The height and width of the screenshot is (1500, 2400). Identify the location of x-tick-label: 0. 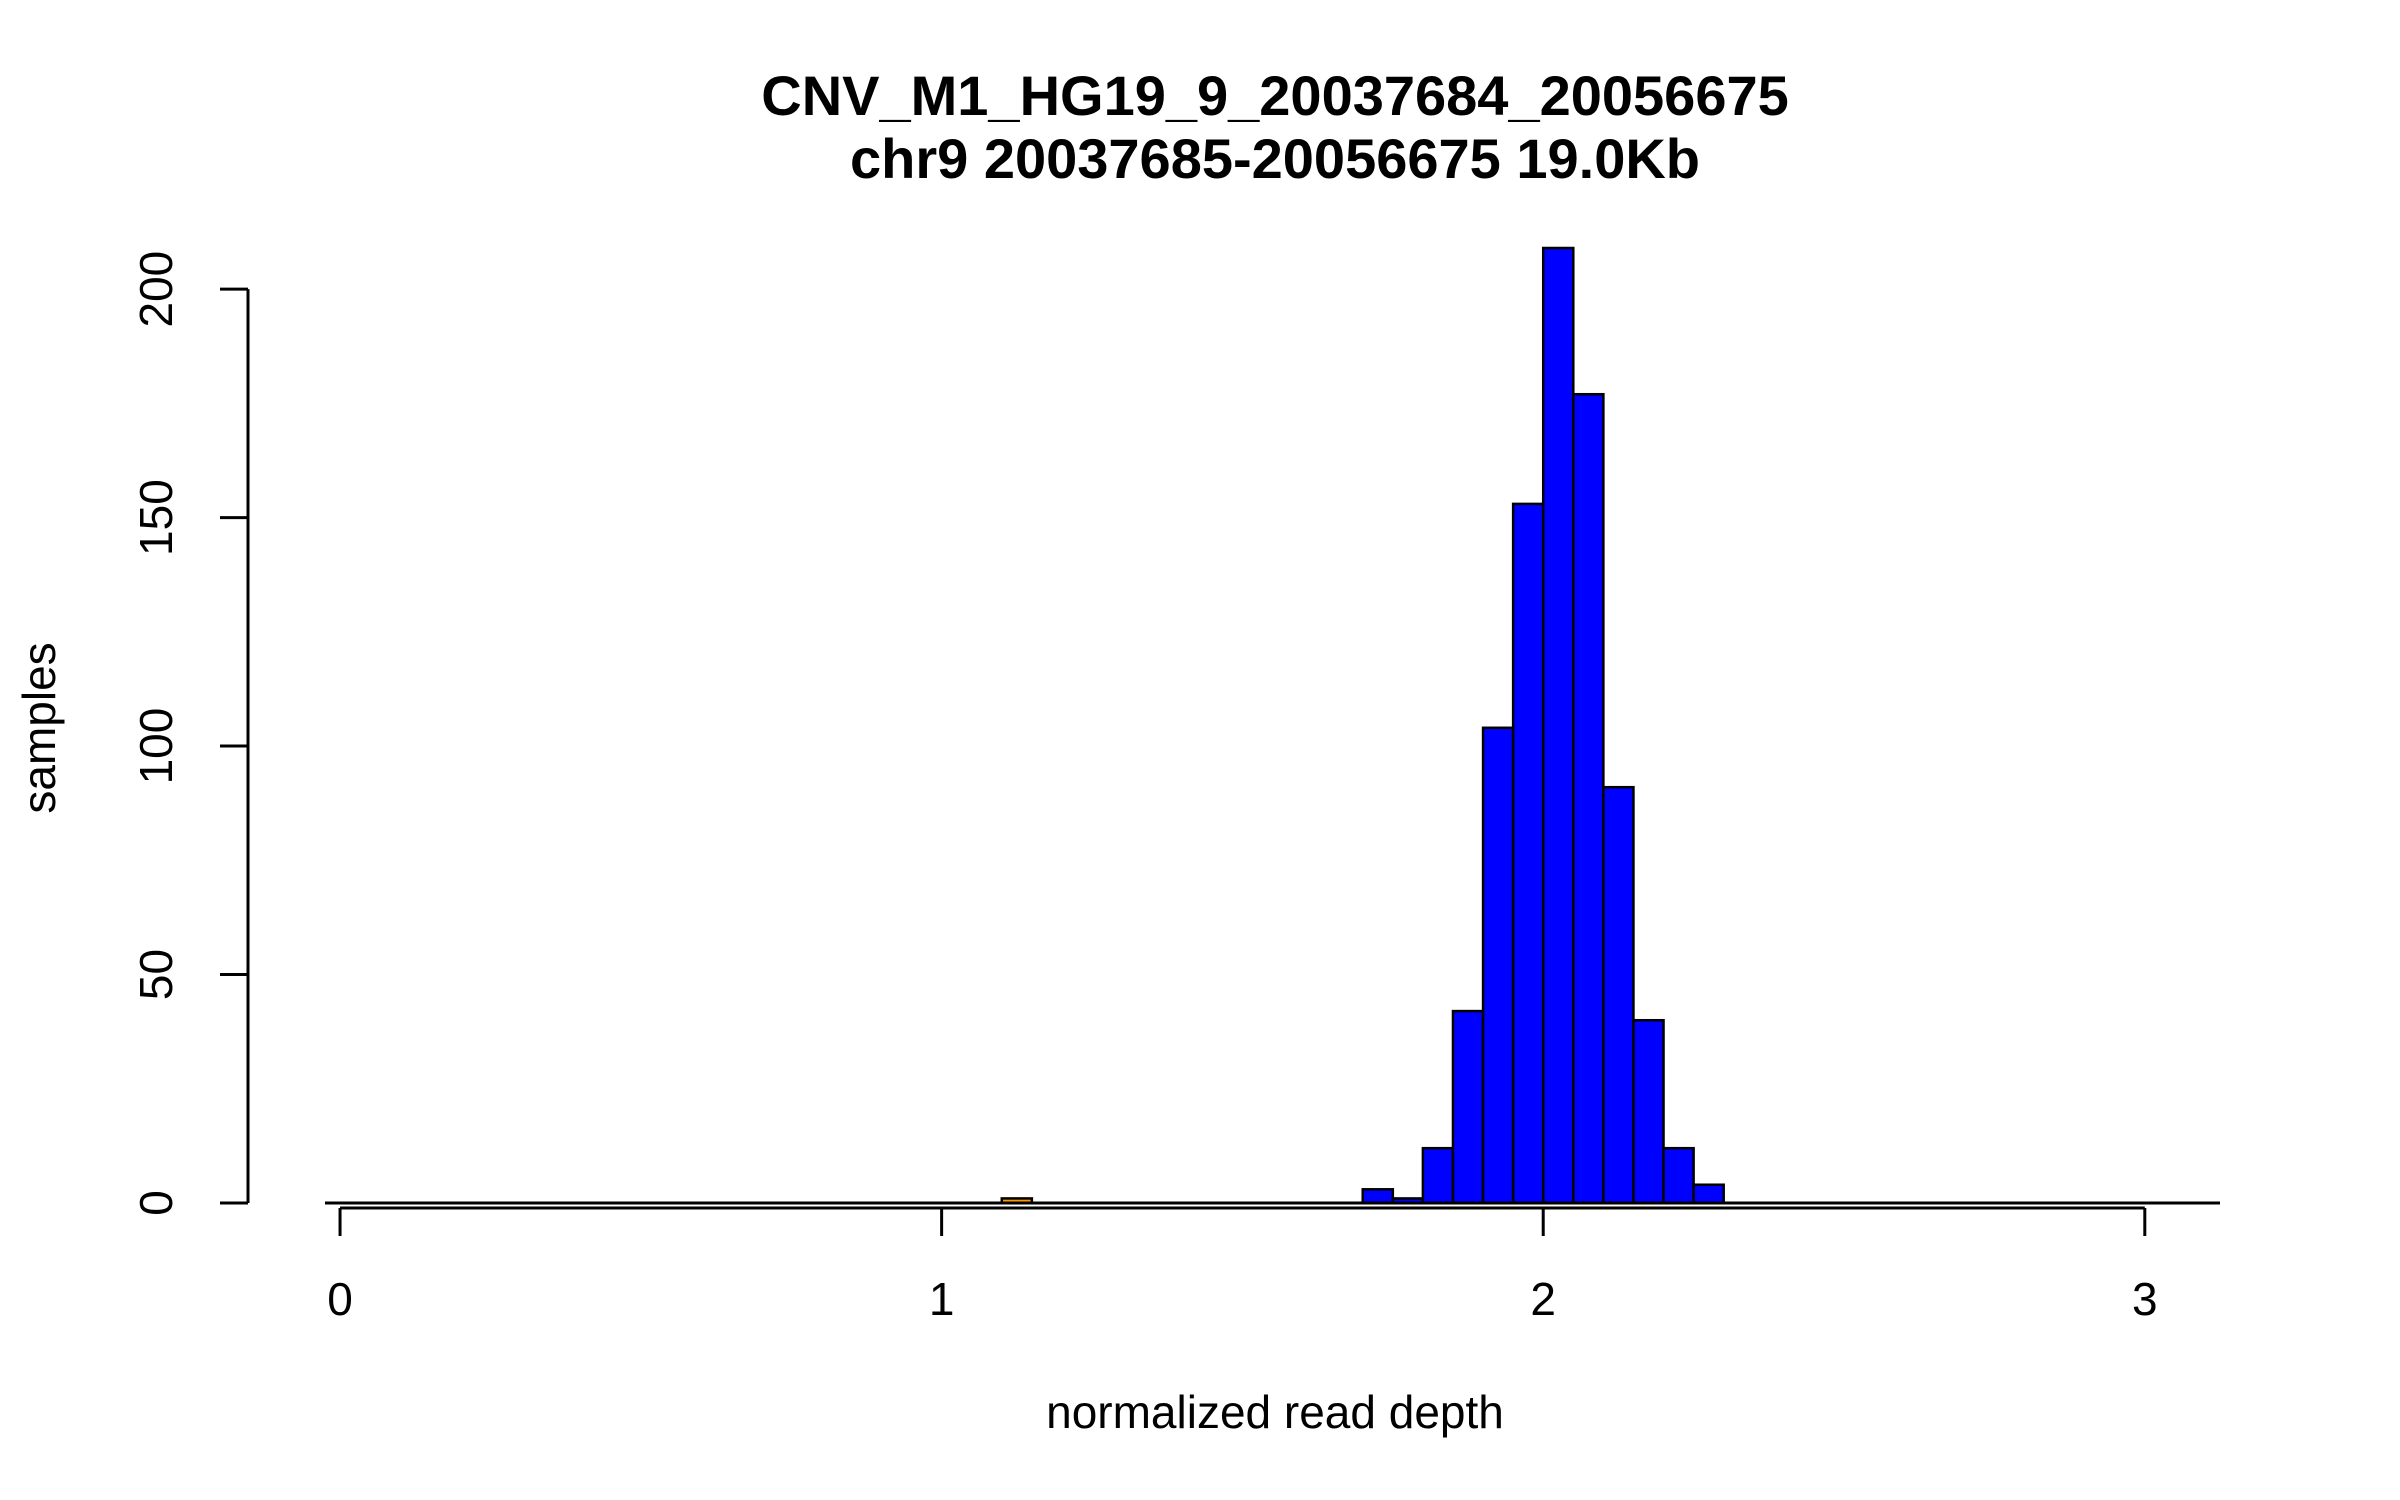
(340, 1299).